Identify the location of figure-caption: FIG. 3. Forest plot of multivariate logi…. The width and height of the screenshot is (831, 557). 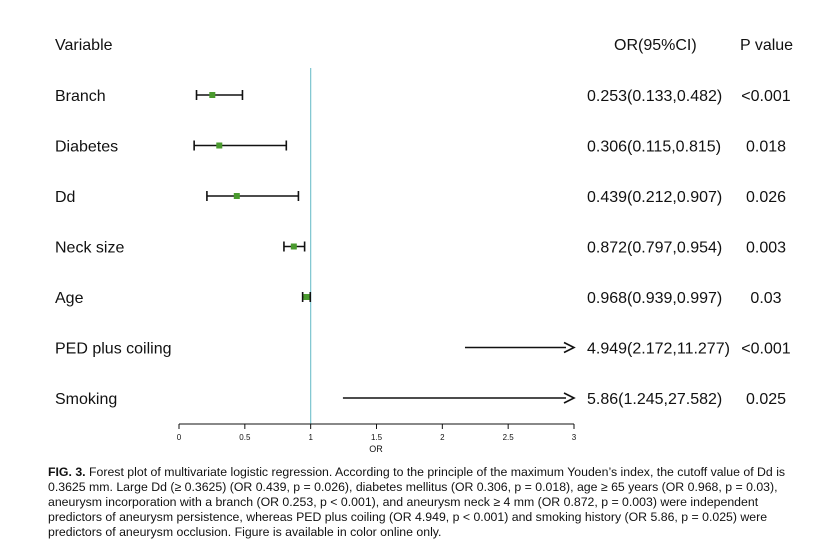
(424, 502).